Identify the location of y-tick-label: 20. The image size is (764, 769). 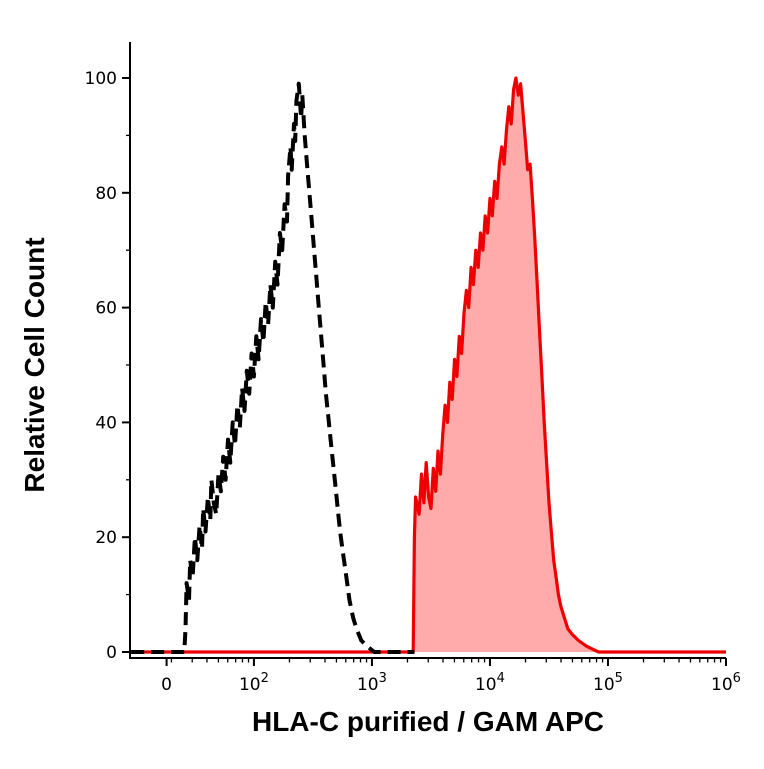
(106, 538).